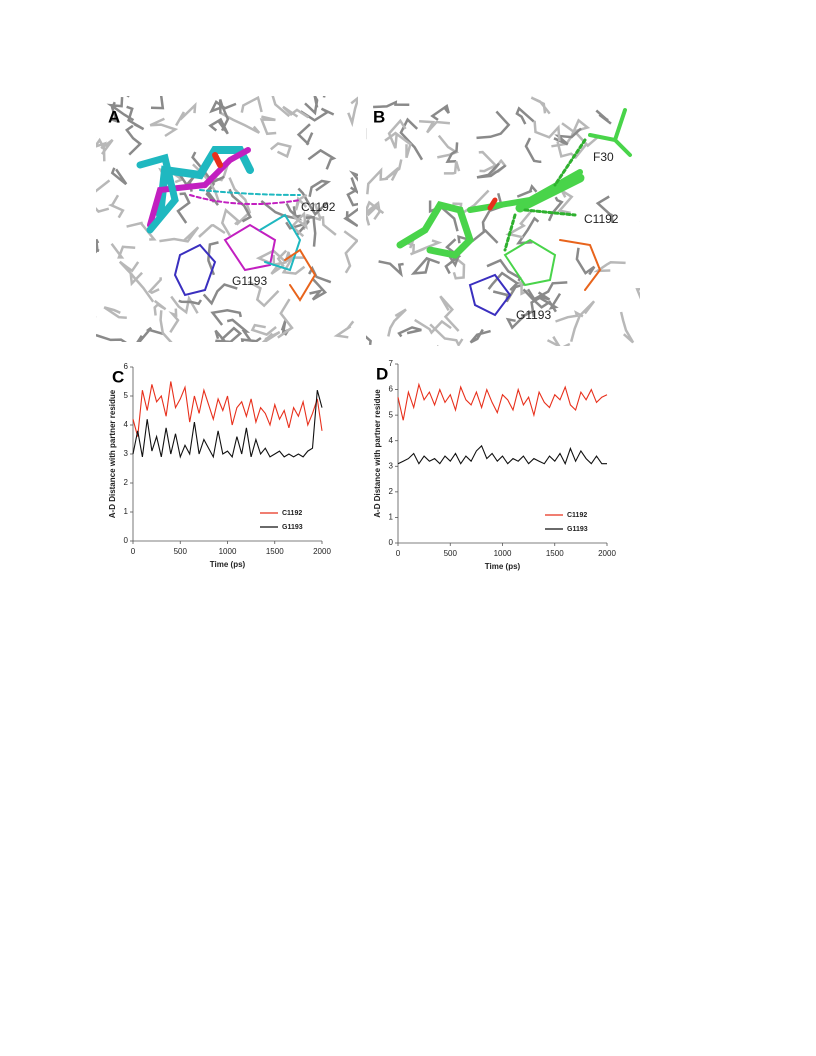  I want to click on legend-label: C1192, so click(577, 515).